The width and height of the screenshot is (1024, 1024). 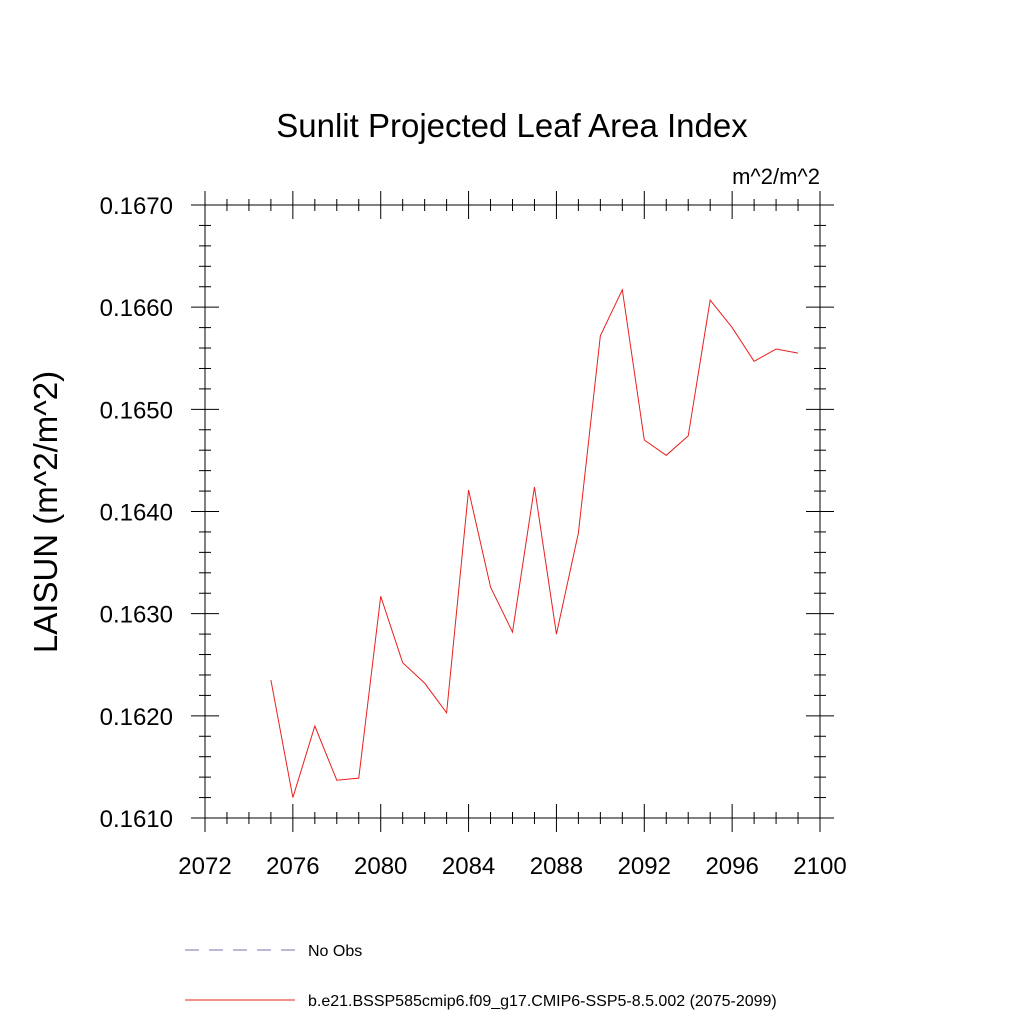 What do you see at coordinates (556, 866) in the screenshot?
I see `x-tick-label: 2088` at bounding box center [556, 866].